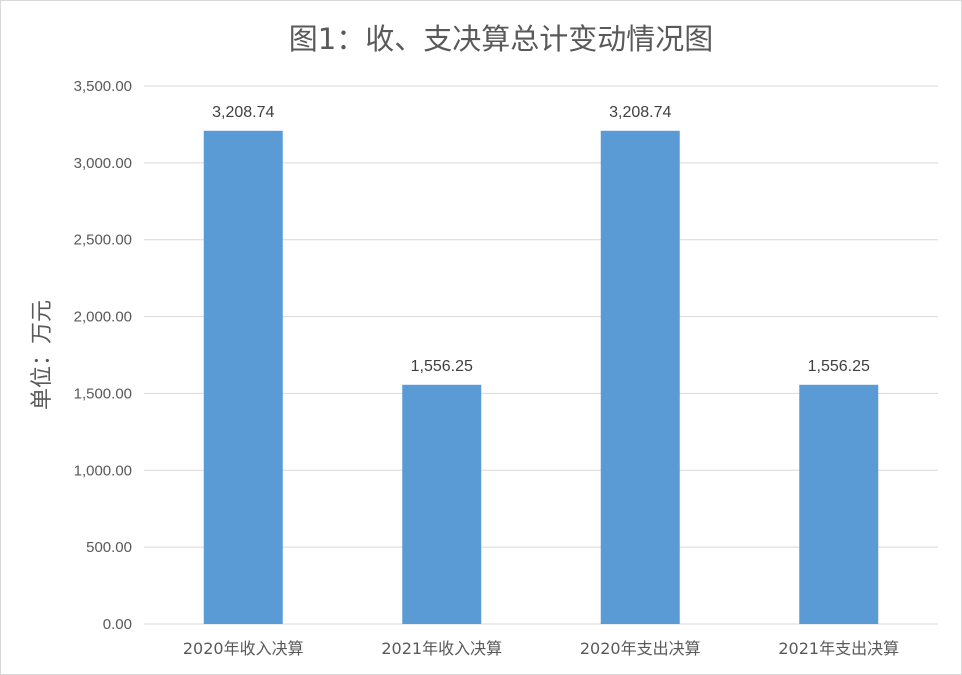  What do you see at coordinates (109, 547) in the screenshot?
I see `y-tick-label: 500.00` at bounding box center [109, 547].